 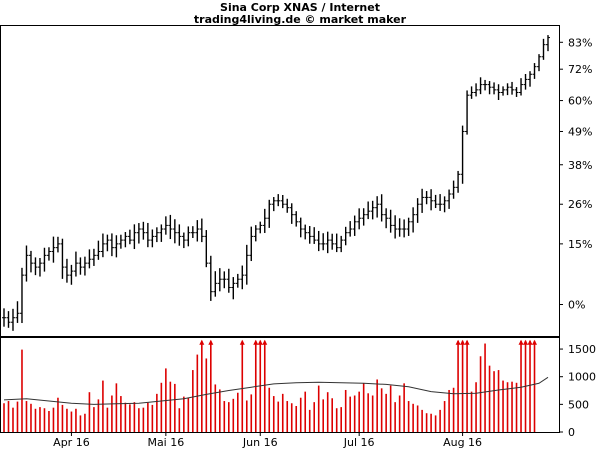 I want to click on x-tick-label: Mai 16, so click(x=165, y=442).